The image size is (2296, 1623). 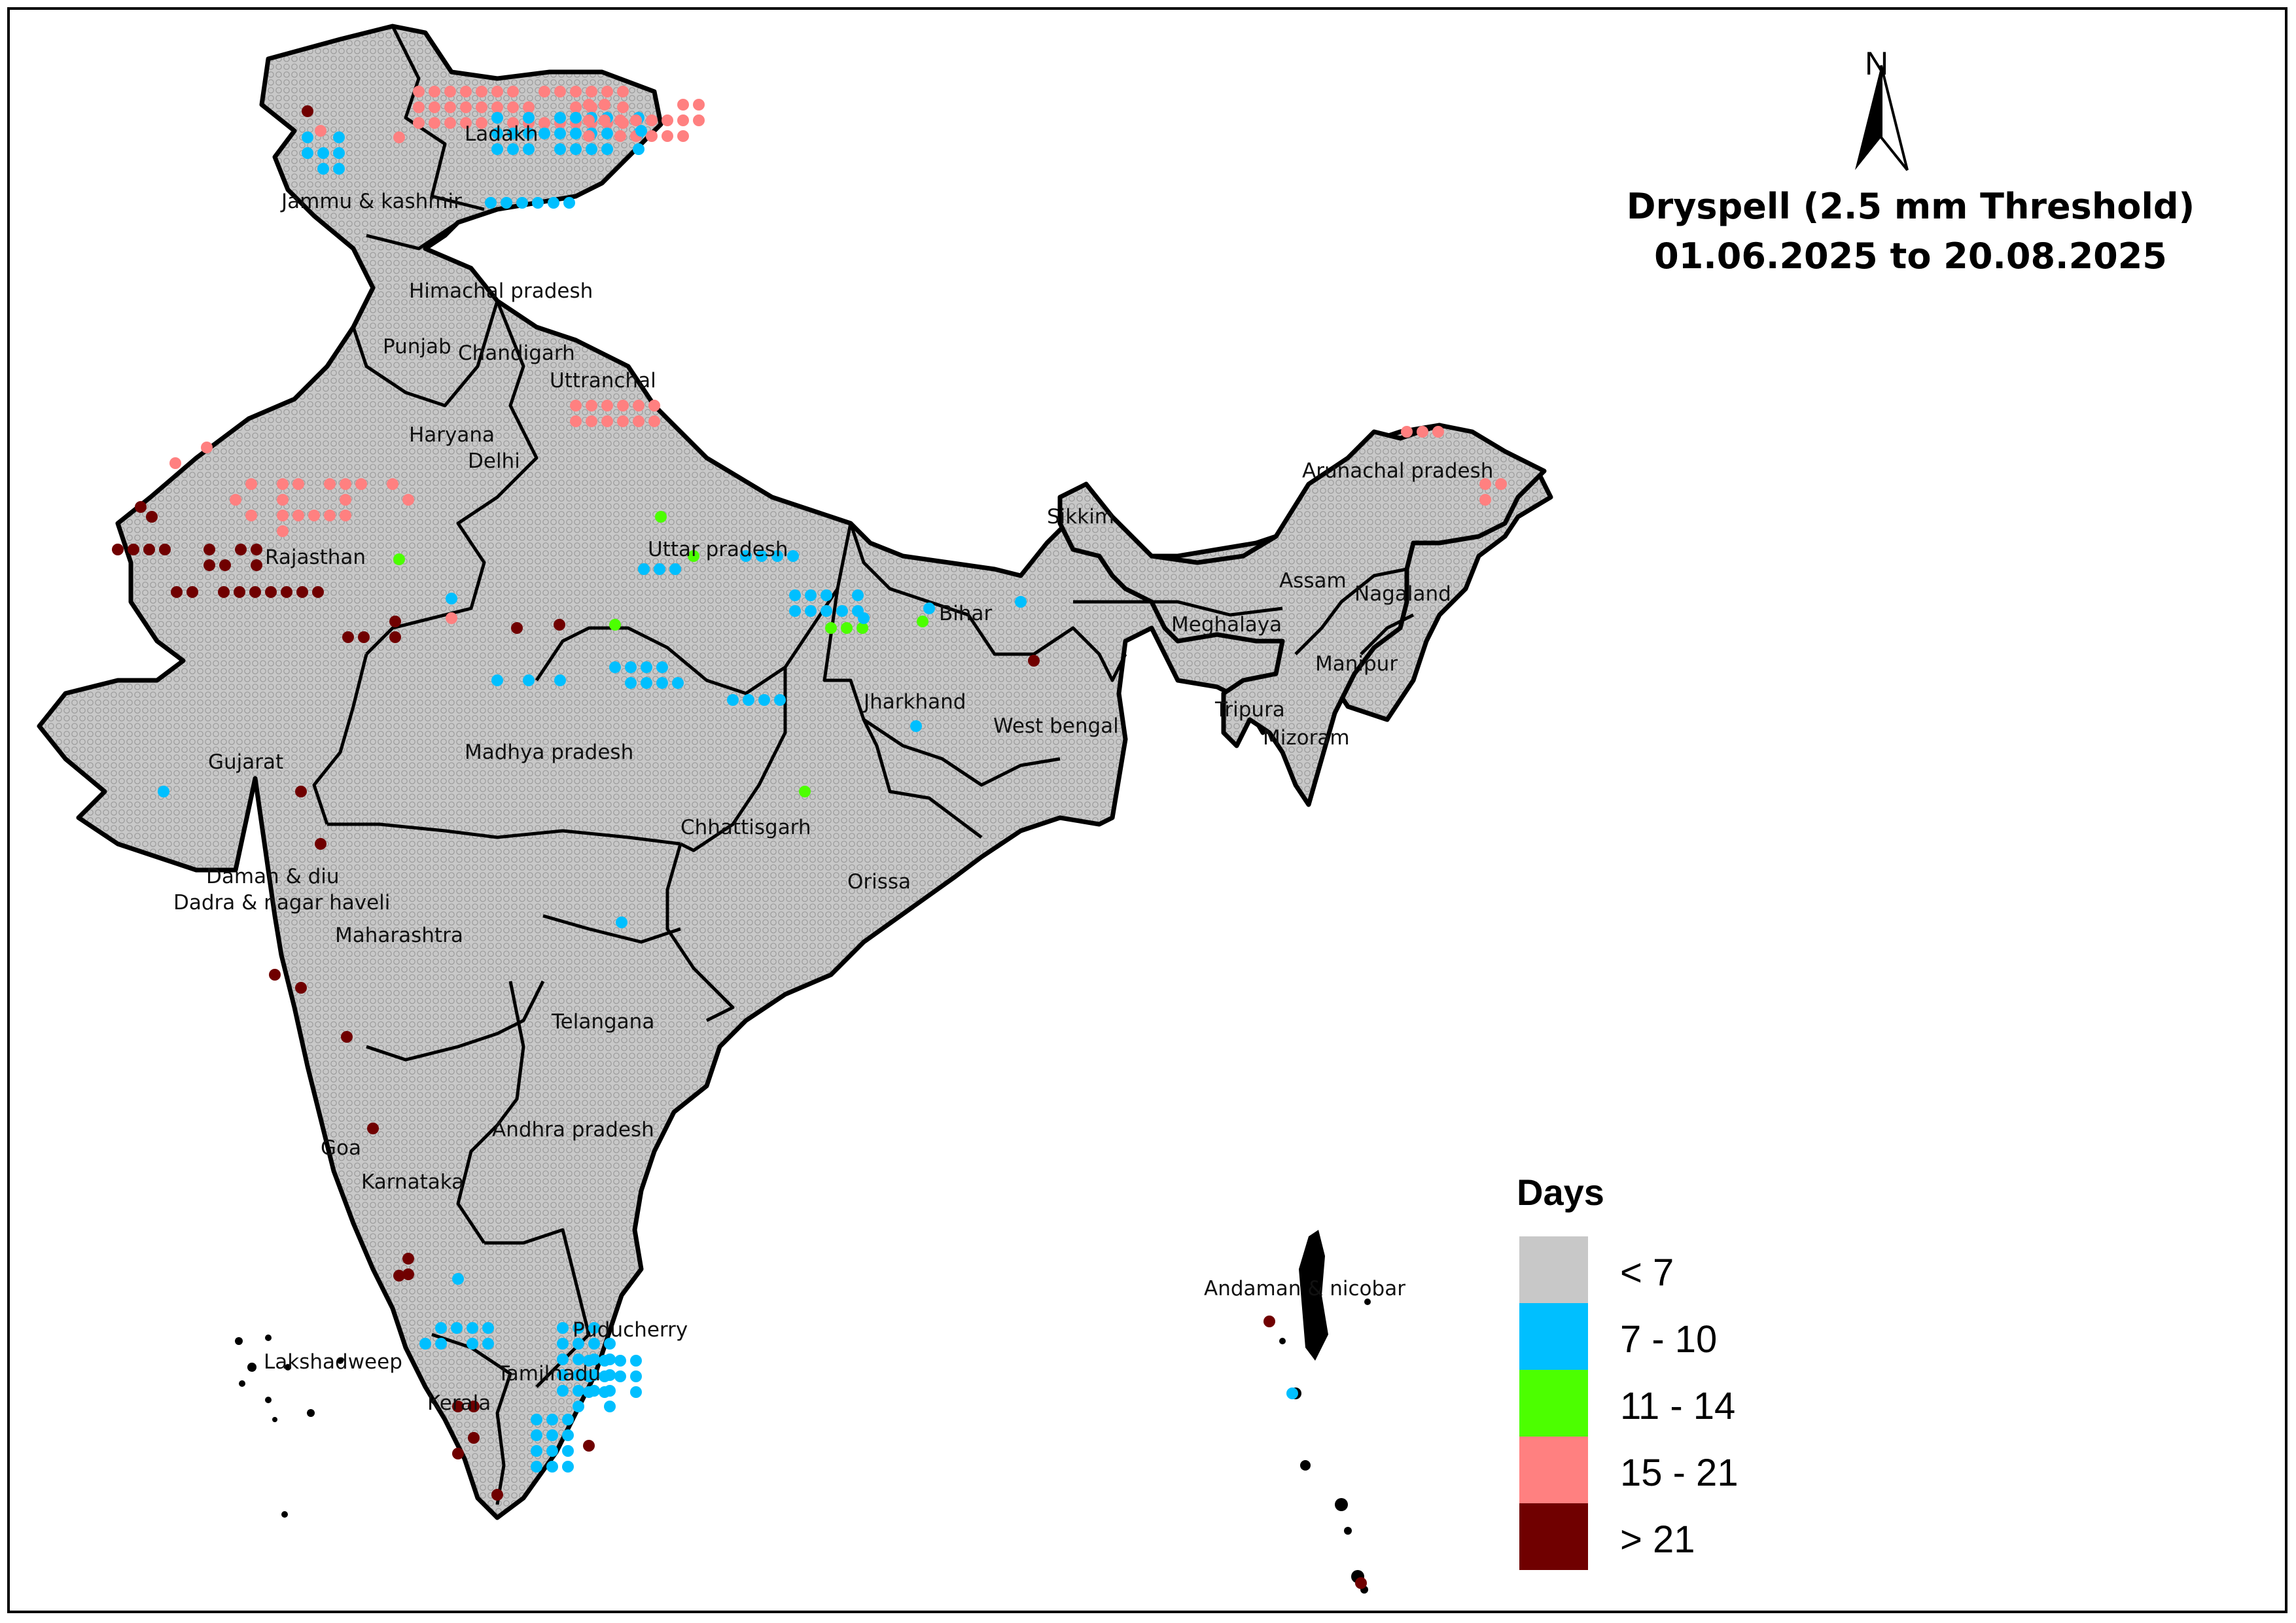 I want to click on state-label-andaman: Andaman & nicobar, so click(x=1305, y=1289).